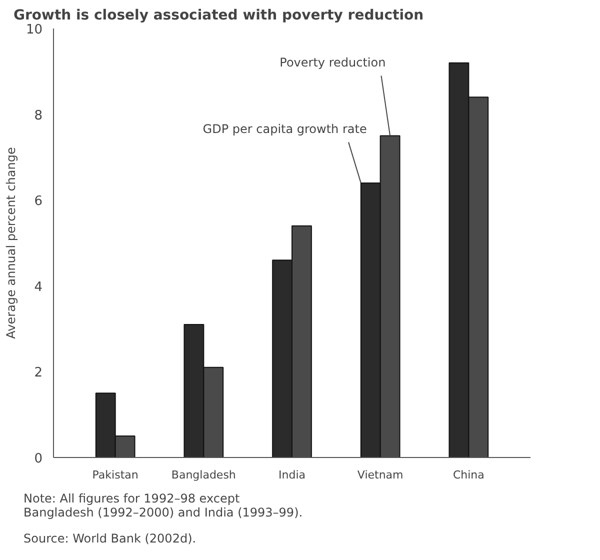 This screenshot has width=600, height=560. What do you see at coordinates (11, 243) in the screenshot?
I see `y-axis-title: Average annual percent change` at bounding box center [11, 243].